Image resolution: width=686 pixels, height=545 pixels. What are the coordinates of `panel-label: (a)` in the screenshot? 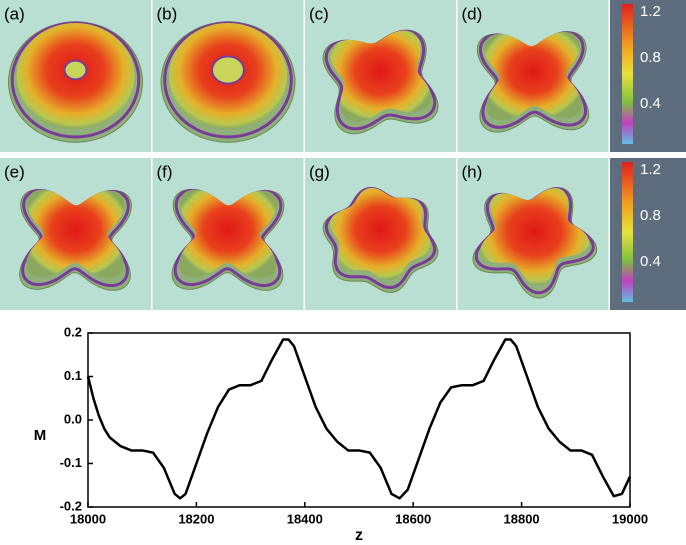 It's located at (14, 13).